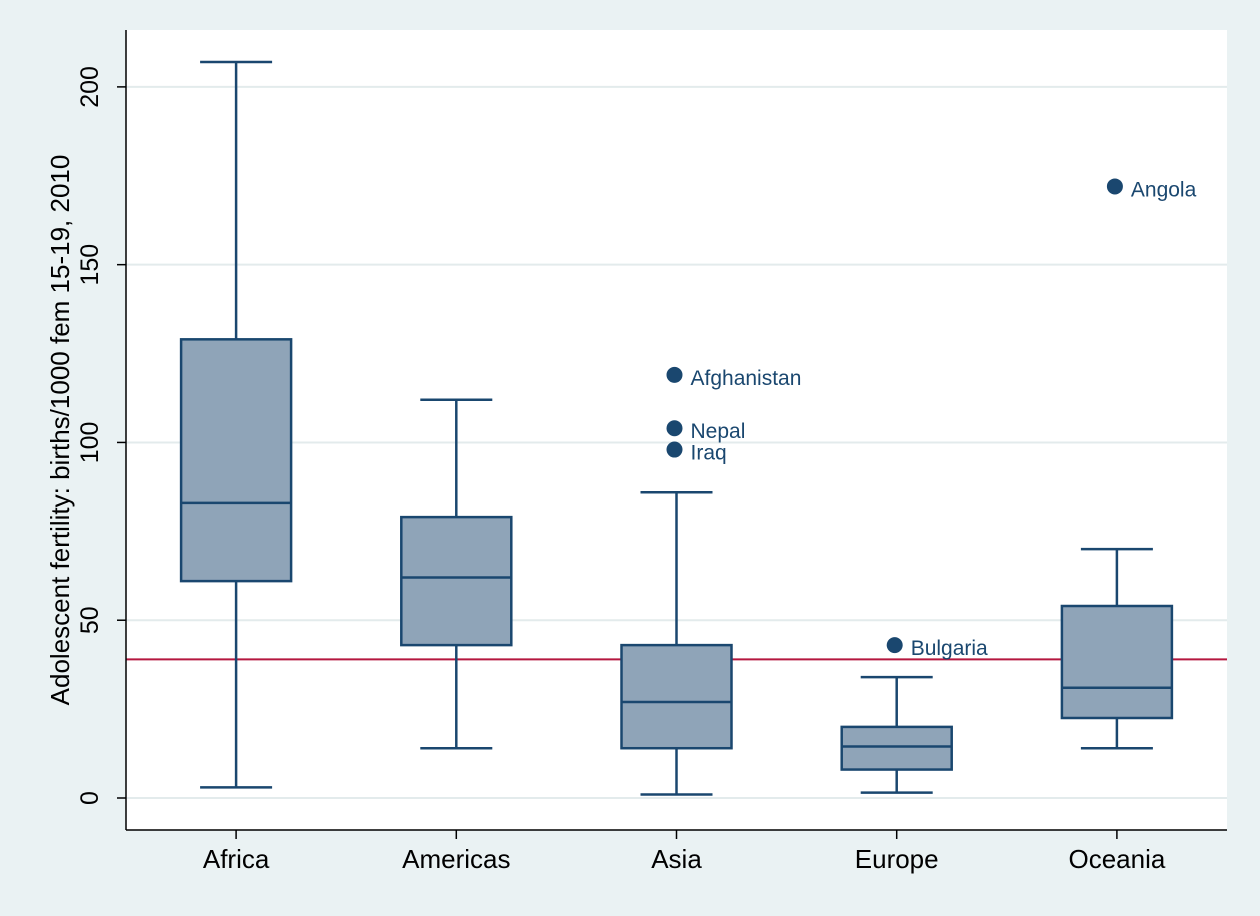 The image size is (1260, 916). I want to click on box-oceania, so click(1117, 648).